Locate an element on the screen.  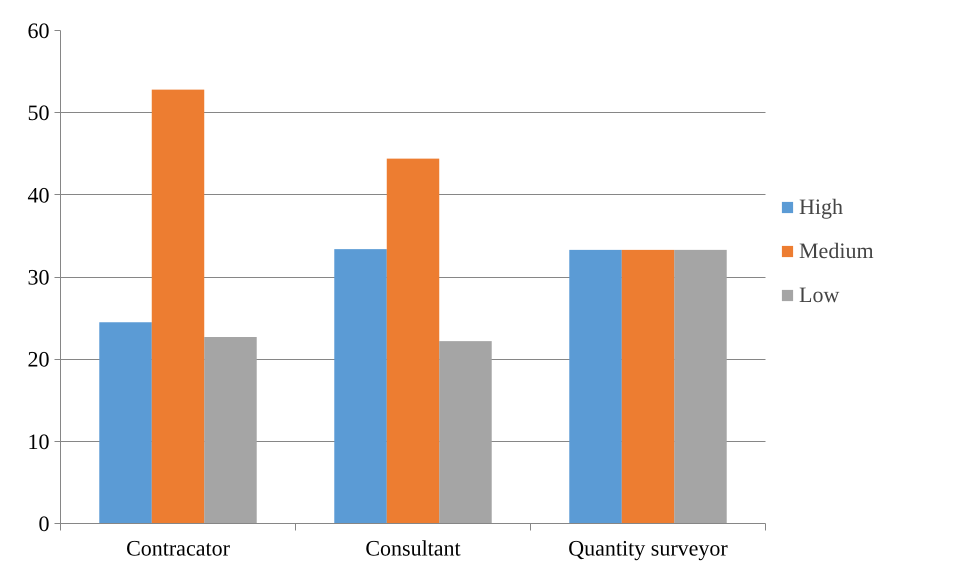
legend-label: High is located at coordinates (821, 207).